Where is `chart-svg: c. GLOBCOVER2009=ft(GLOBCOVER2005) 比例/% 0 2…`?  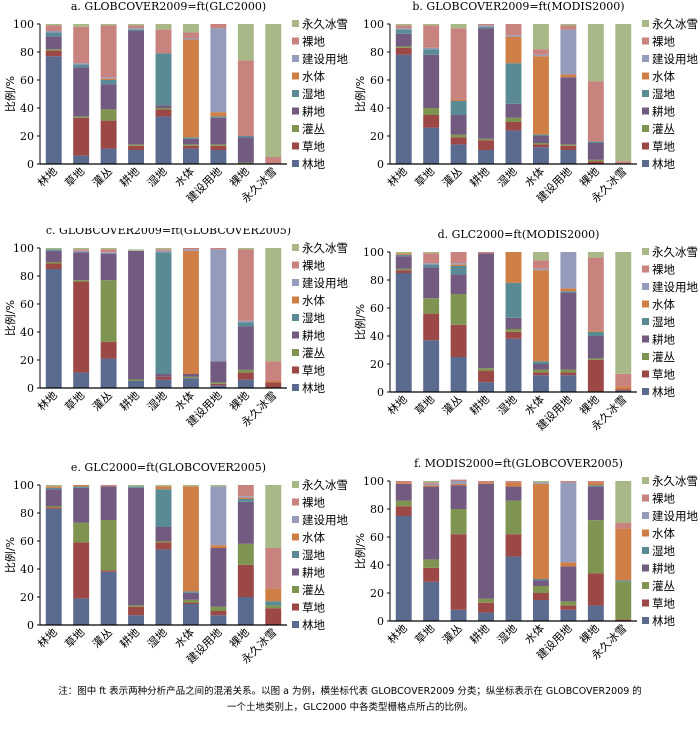 chart-svg: c. GLOBCOVER2009=ft(GLOBCOVER2005) 比例/% 0 2… is located at coordinates (175, 328).